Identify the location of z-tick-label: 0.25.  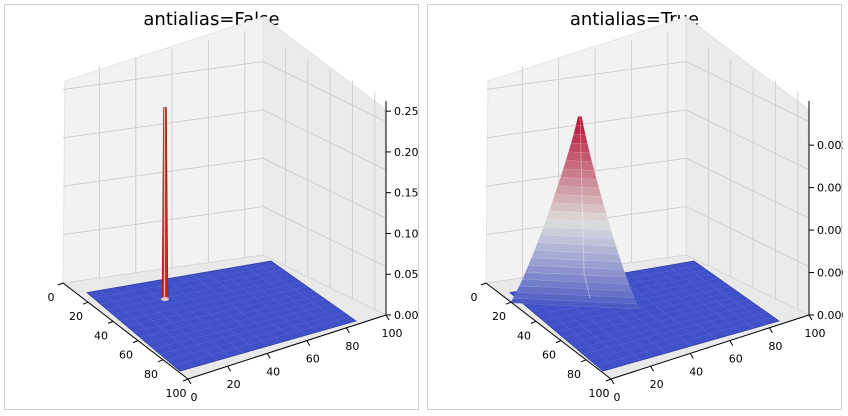
(406, 111).